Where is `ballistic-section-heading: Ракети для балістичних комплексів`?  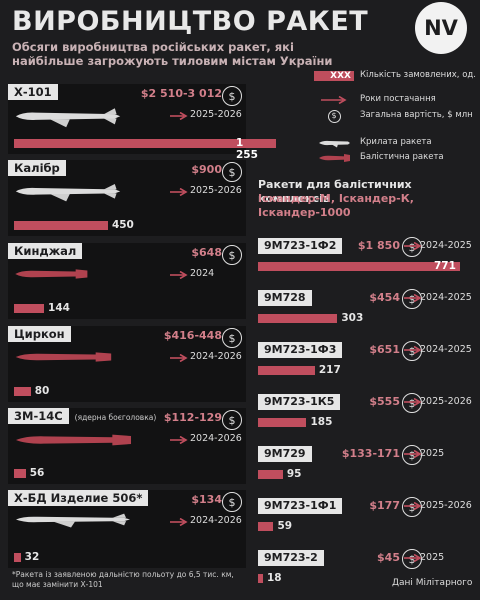
ballistic-section-heading: Ракети для балістичних комплексів is located at coordinates (335, 191).